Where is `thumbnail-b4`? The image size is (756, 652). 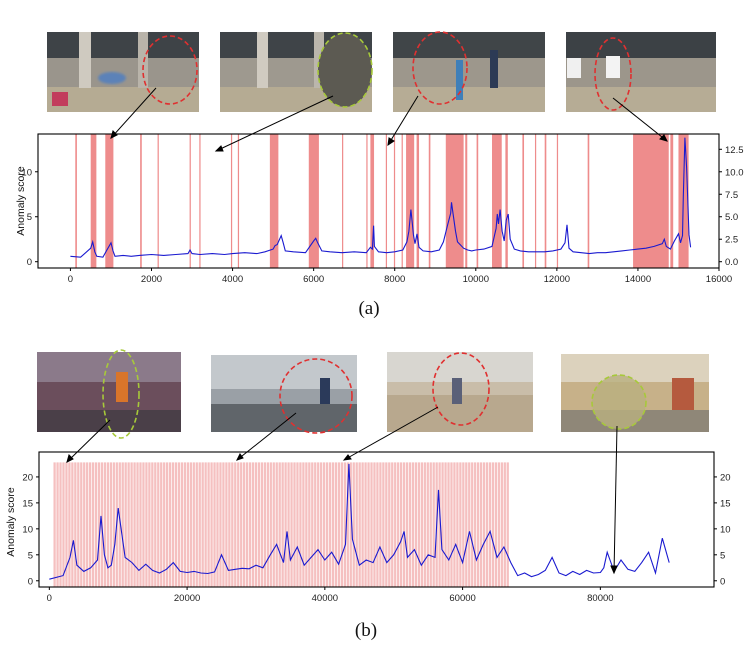 thumbnail-b4 is located at coordinates (635, 393).